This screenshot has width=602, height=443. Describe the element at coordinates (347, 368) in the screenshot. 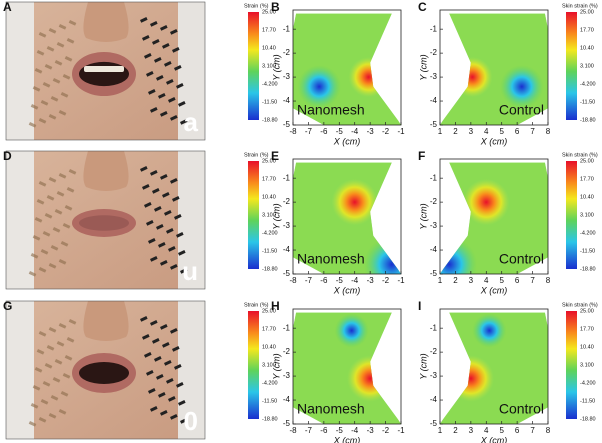

I see `strain-map` at that location.